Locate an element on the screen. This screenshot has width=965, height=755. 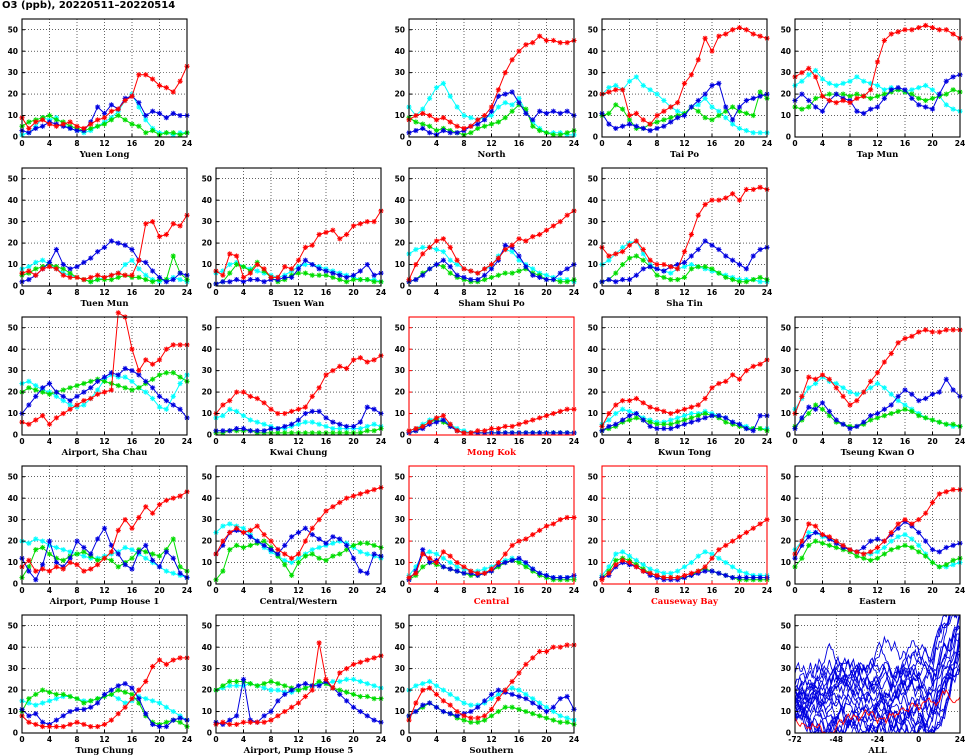
y-tick-label: 30 is located at coordinates (786, 370).